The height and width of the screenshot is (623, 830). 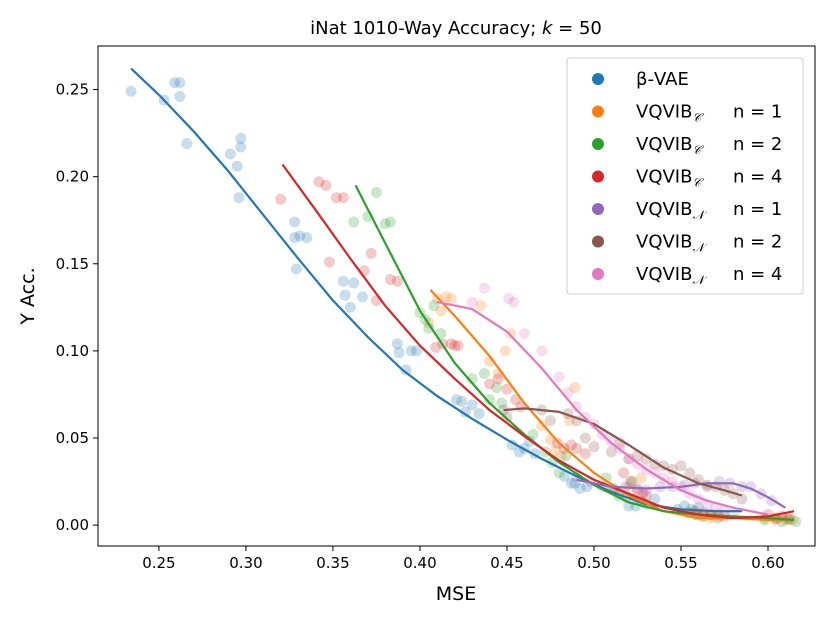 What do you see at coordinates (709, 275) in the screenshot?
I see `legend-label: VQVIB𝒩 n = 4` at bounding box center [709, 275].